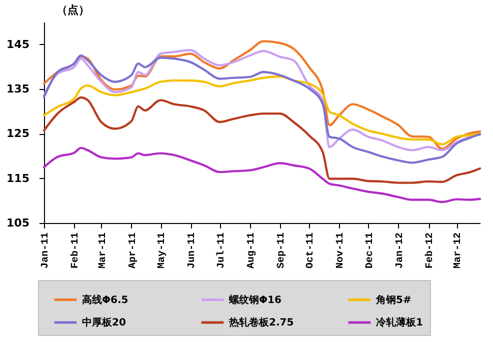  Describe the element at coordinates (458, 250) in the screenshot. I see `x-tick-label: Mar-12` at that location.